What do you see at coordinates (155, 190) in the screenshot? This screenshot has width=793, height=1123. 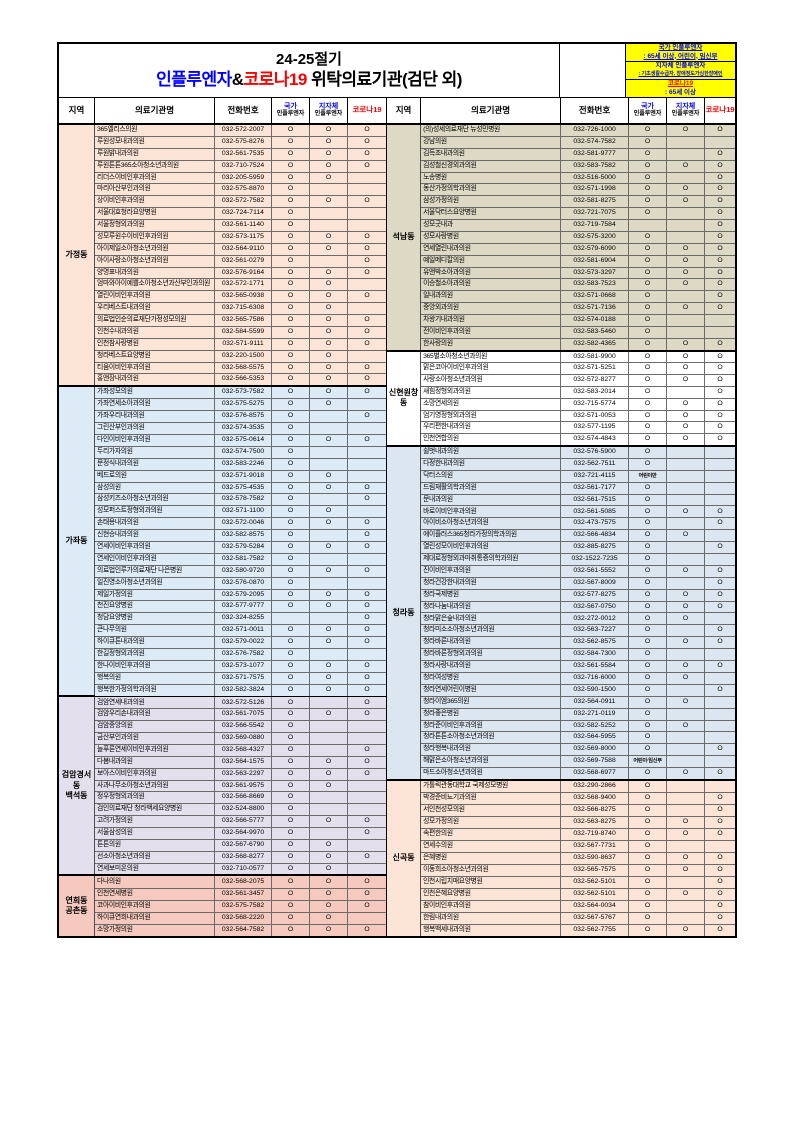 I see `institution-name-cell: 마리아산부인과의원` at bounding box center [155, 190].